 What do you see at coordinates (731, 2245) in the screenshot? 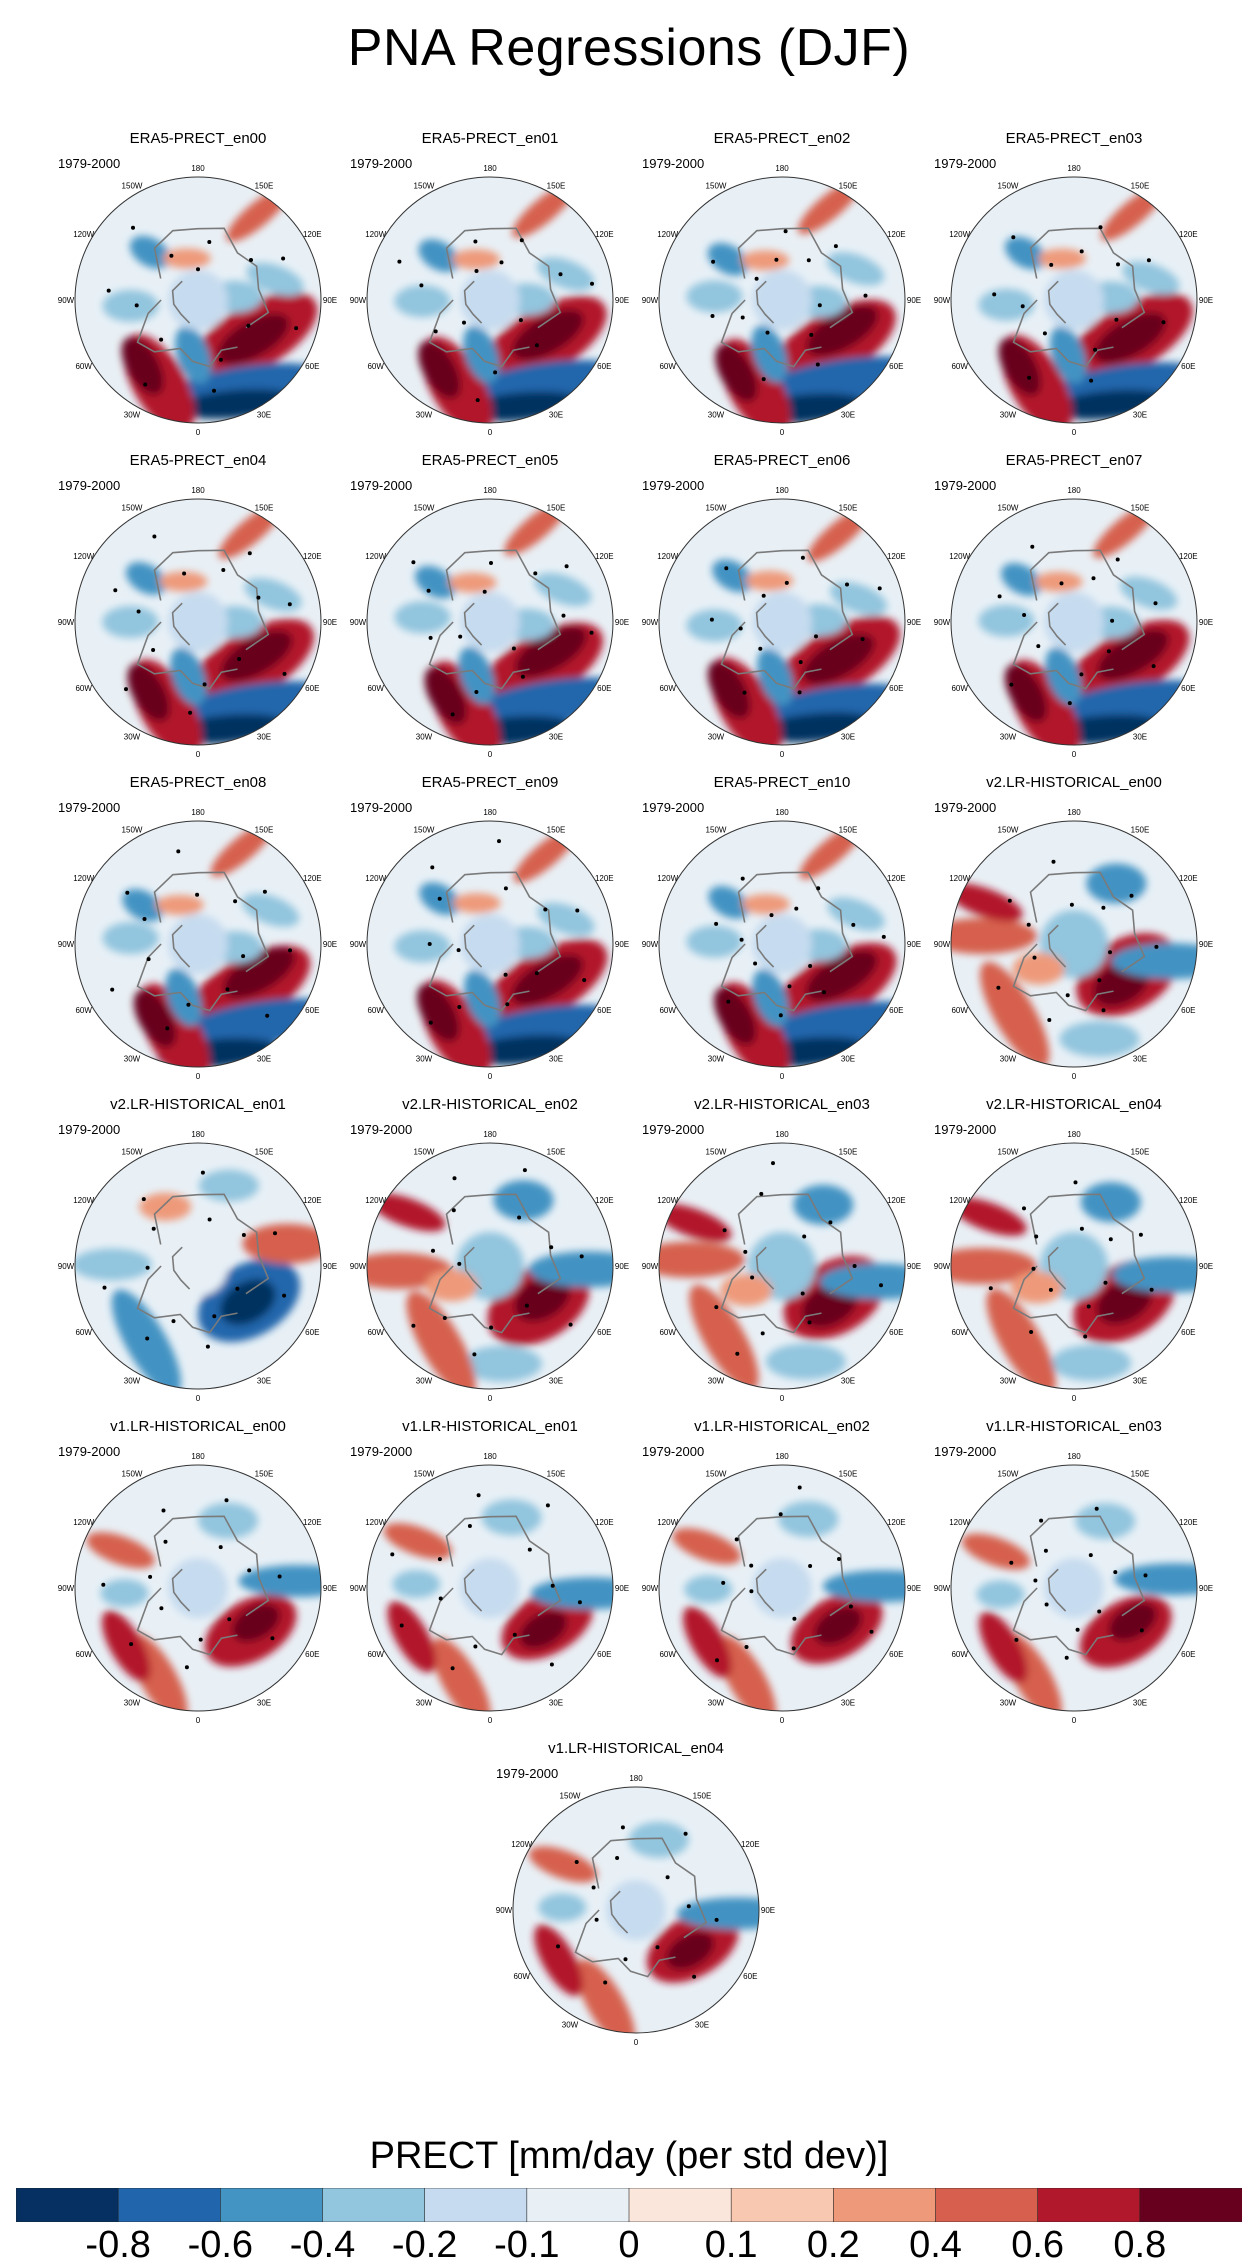
I see `colorbar-tick: 0.1` at bounding box center [731, 2245].